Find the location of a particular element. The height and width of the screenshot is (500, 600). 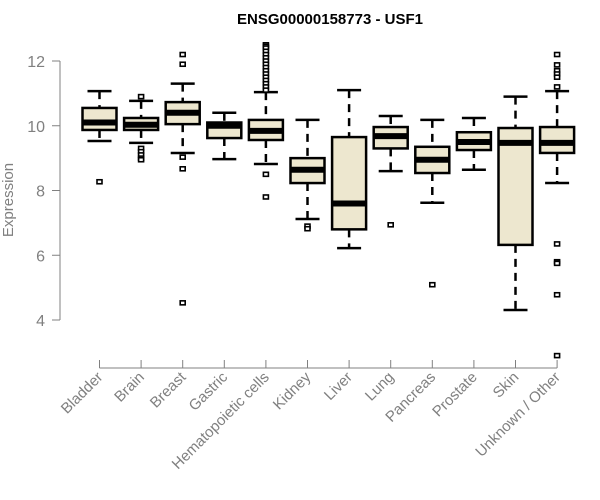

y-tick-label: 6 is located at coordinates (40, 256).